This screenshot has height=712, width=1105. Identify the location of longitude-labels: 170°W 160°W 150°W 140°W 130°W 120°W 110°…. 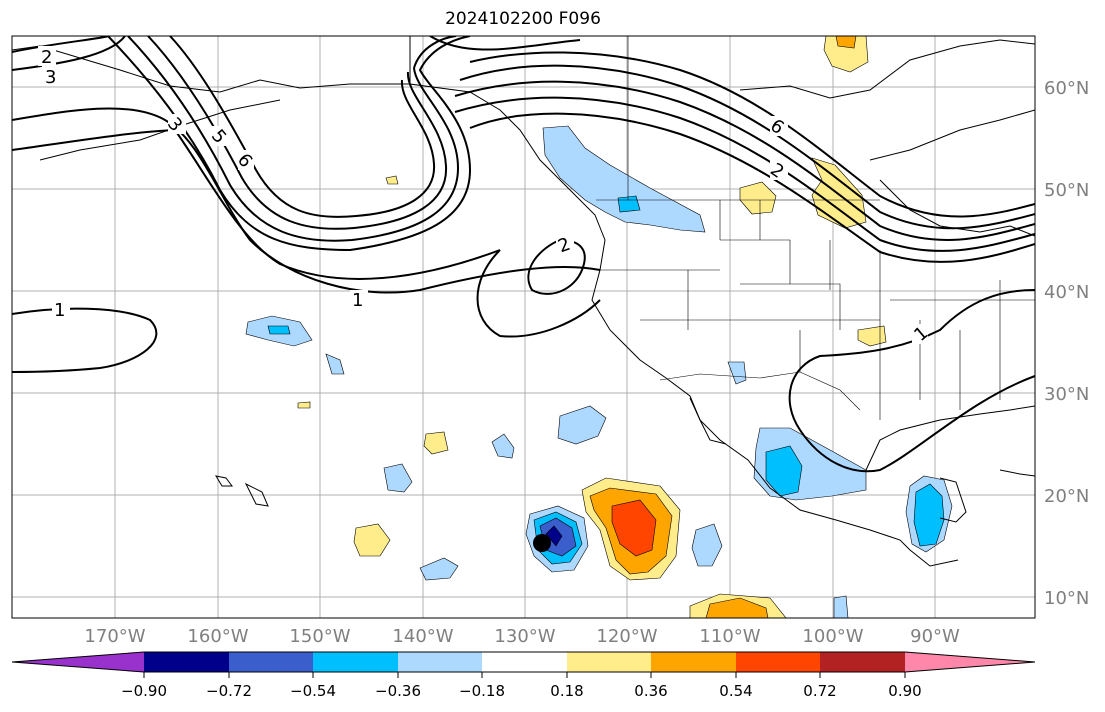
(522, 636).